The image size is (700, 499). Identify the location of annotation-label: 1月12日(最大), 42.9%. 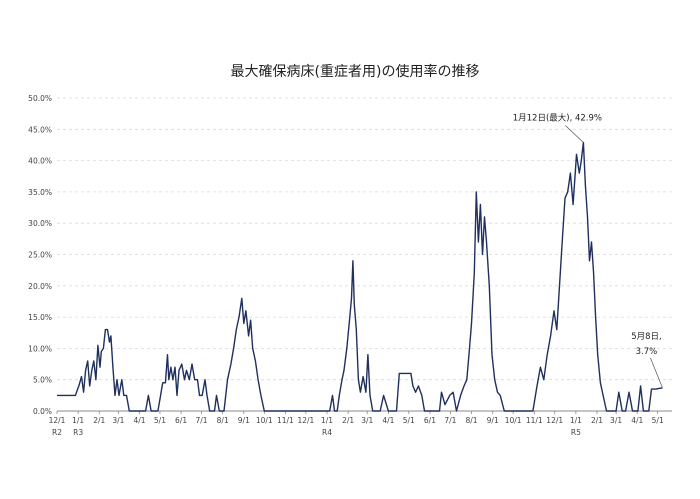
(557, 117).